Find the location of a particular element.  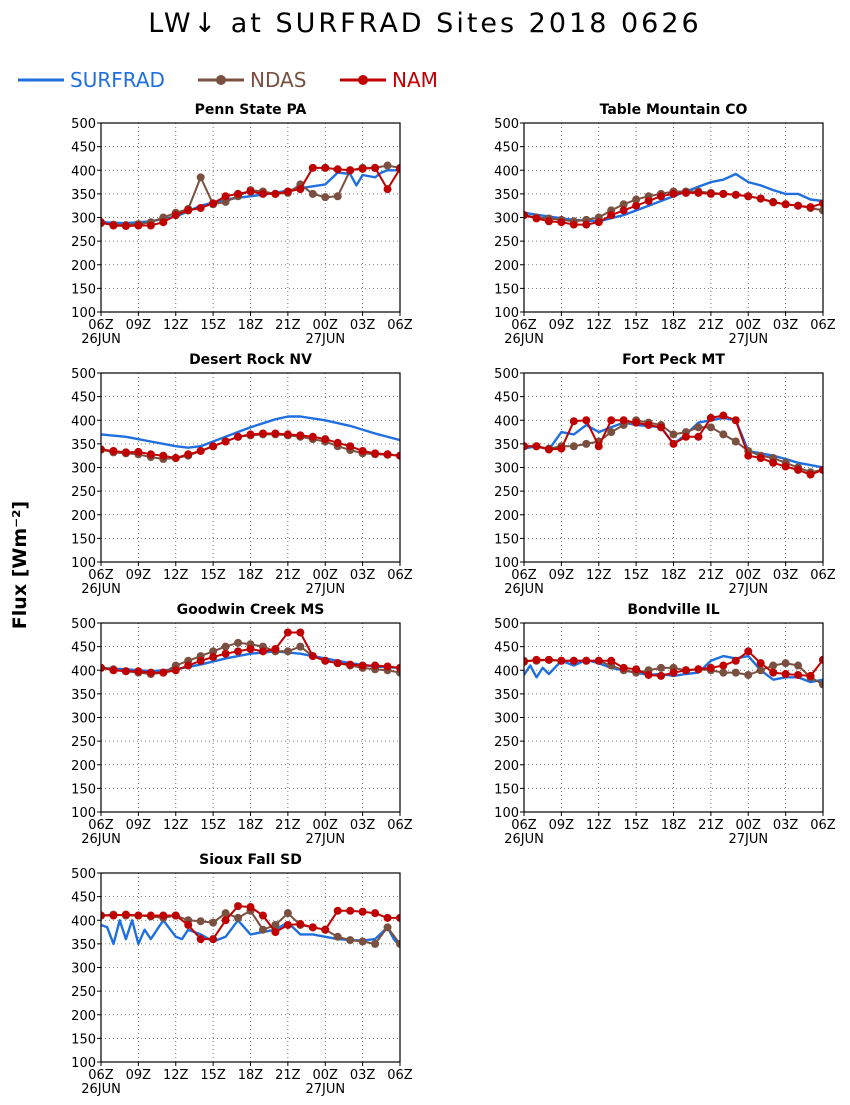

series-line-surfrad is located at coordinates (250, 432).